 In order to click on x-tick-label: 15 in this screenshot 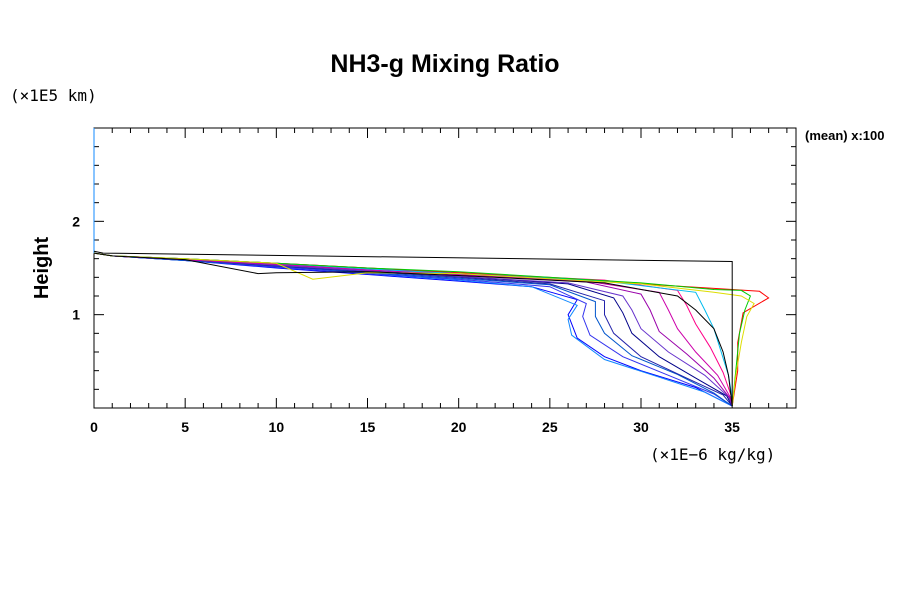, I will do `click(368, 427)`.